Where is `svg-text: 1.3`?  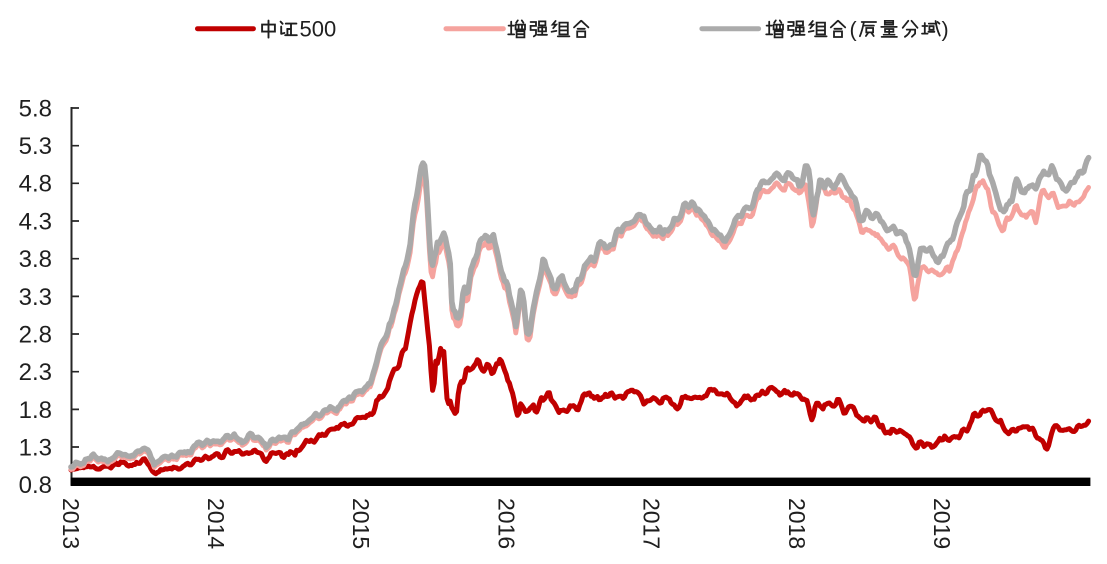 svg-text: 1.3 is located at coordinates (35, 447).